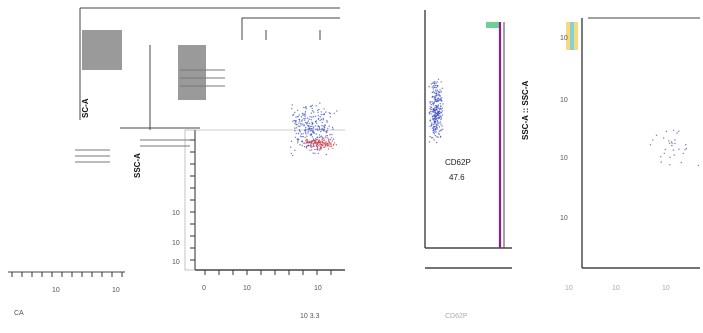 The image size is (703, 333). What do you see at coordinates (525, 110) in the screenshot?
I see `right-y-axis-label: SSC-A :: SSC-A` at bounding box center [525, 110].